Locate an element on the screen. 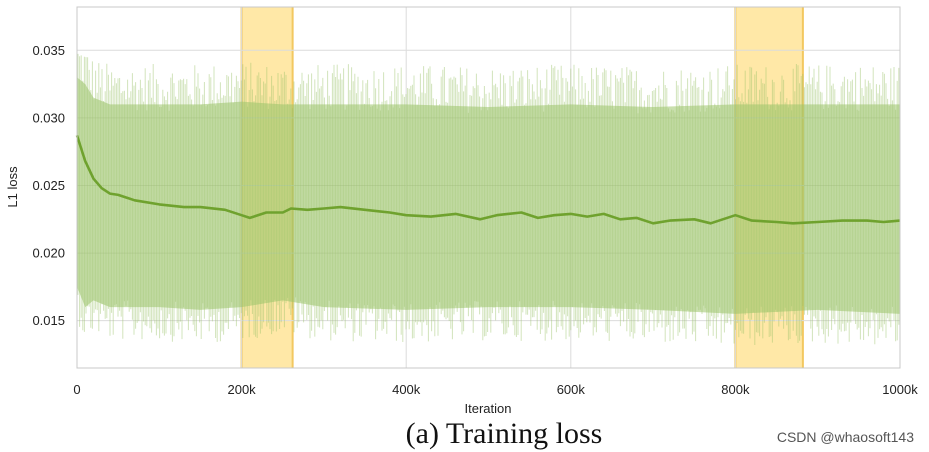 Image resolution: width=929 pixels, height=452 pixels. y-axis-ticks: 0.015 0.020 0.025 0.030 0.035 is located at coordinates (48, 185).